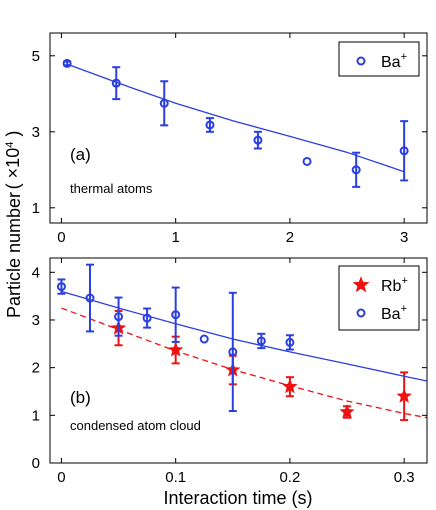  I want to click on y-axis-unit: ( ×104 ), so click(13, 160).